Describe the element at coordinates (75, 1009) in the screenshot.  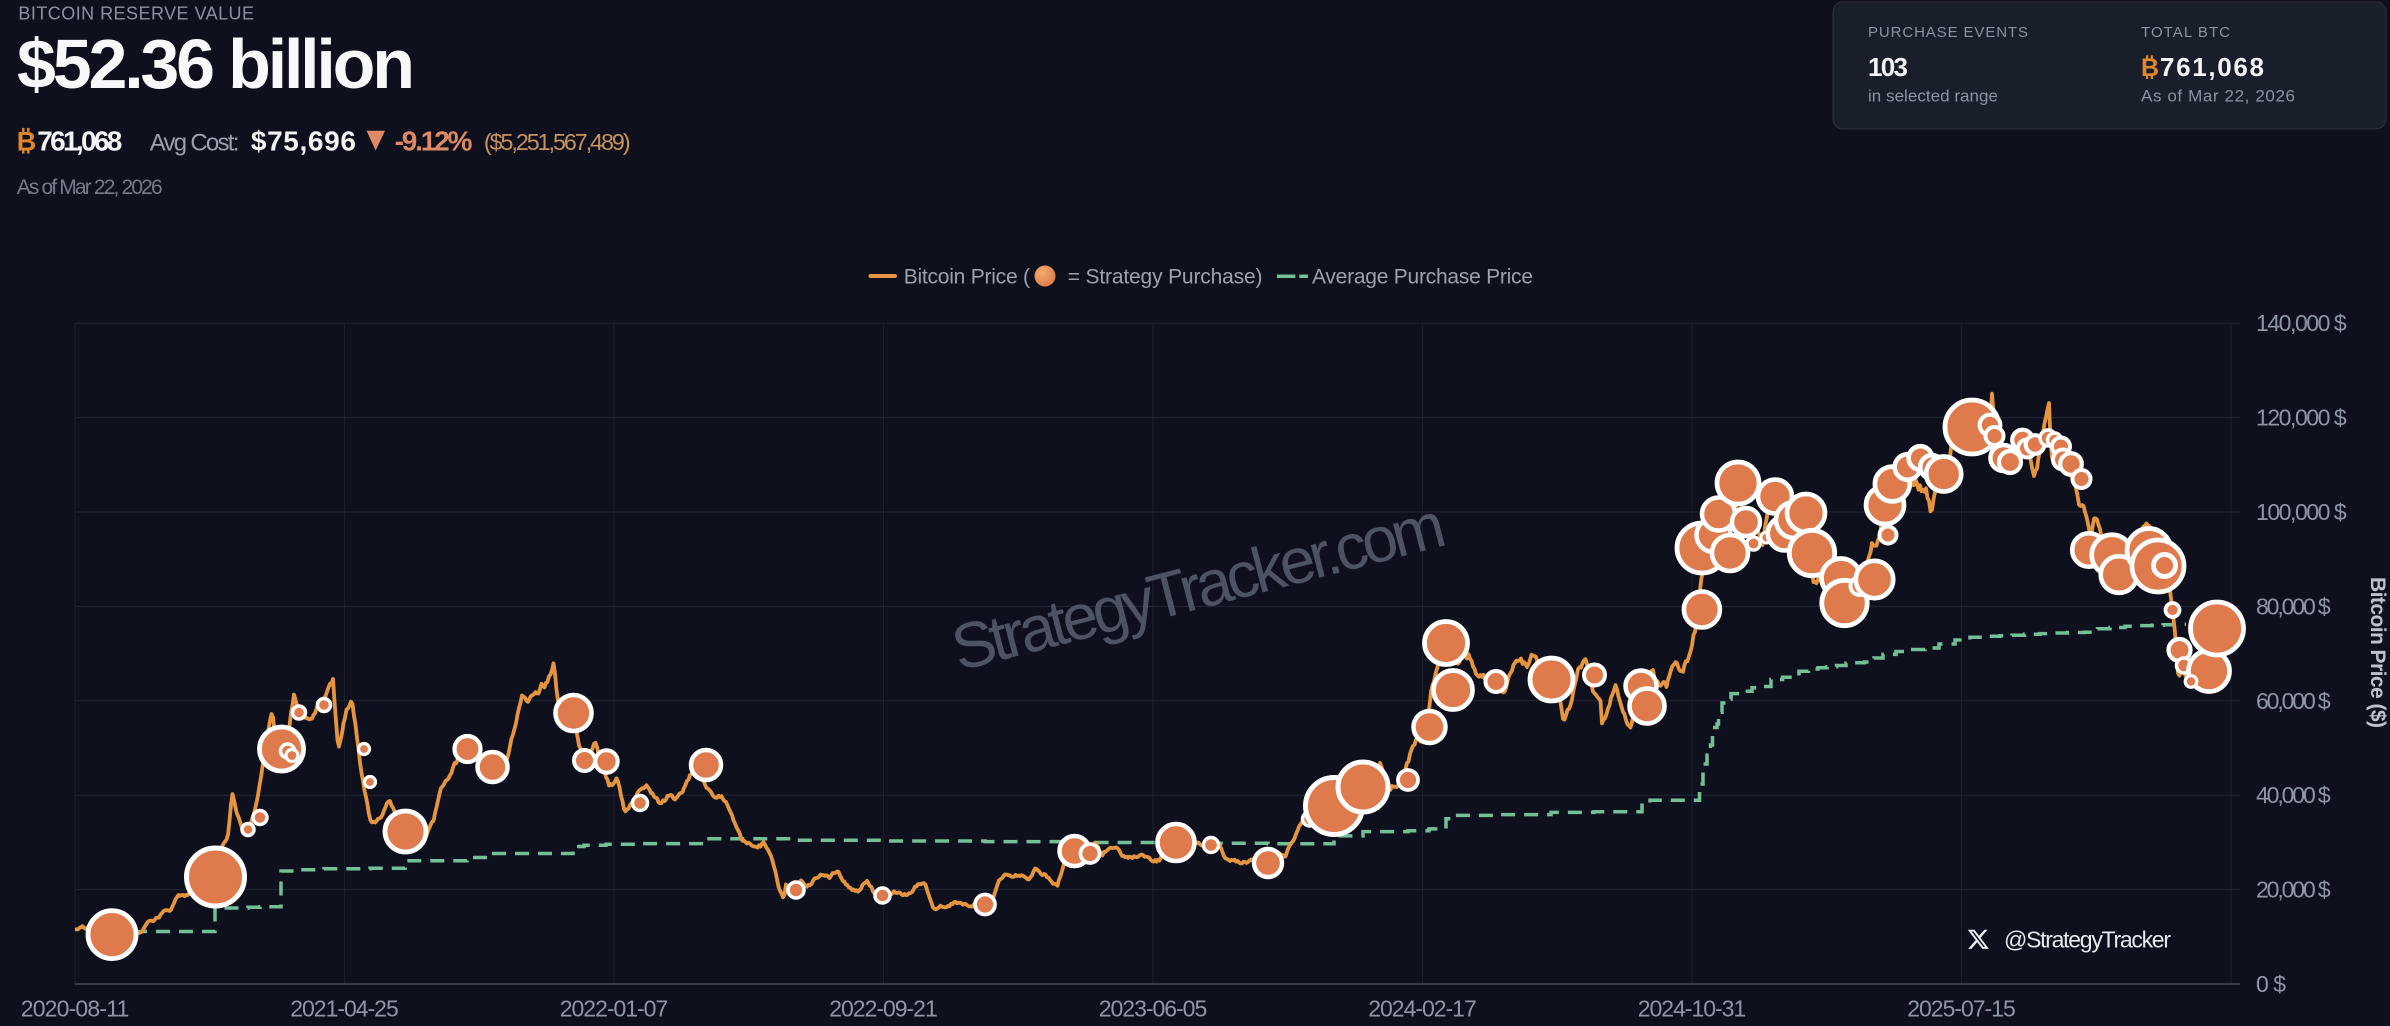
I see `svg-text: 2020-08-11` at that location.